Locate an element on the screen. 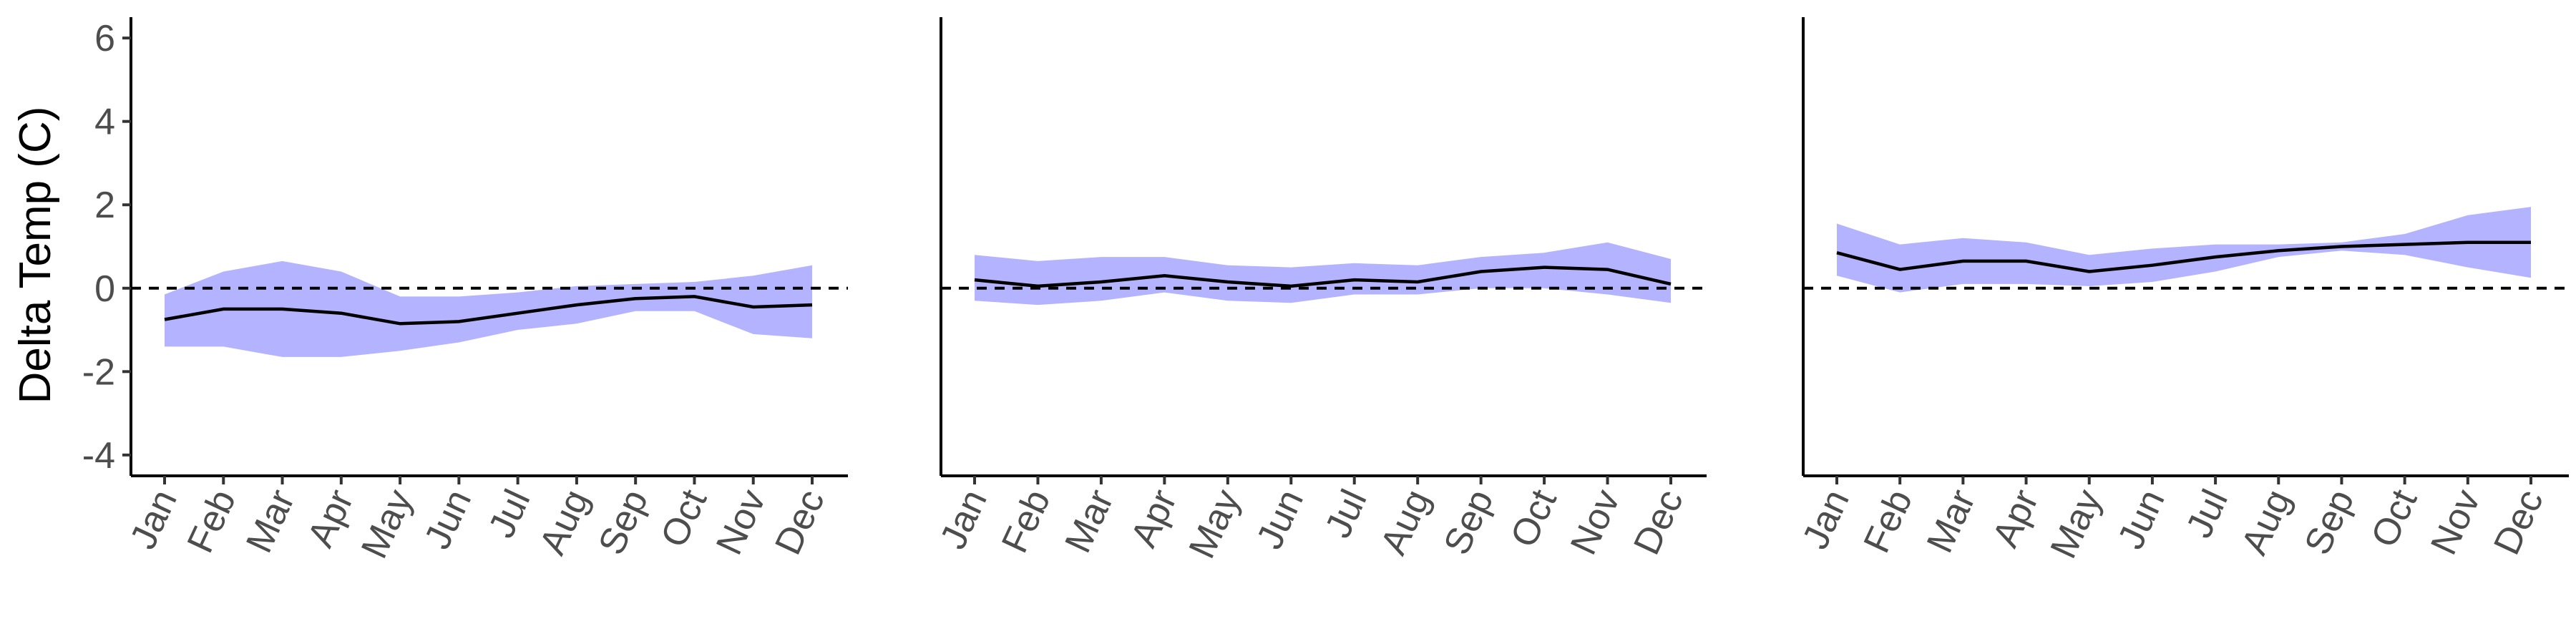  y-tick-label: 6 is located at coordinates (104, 38).